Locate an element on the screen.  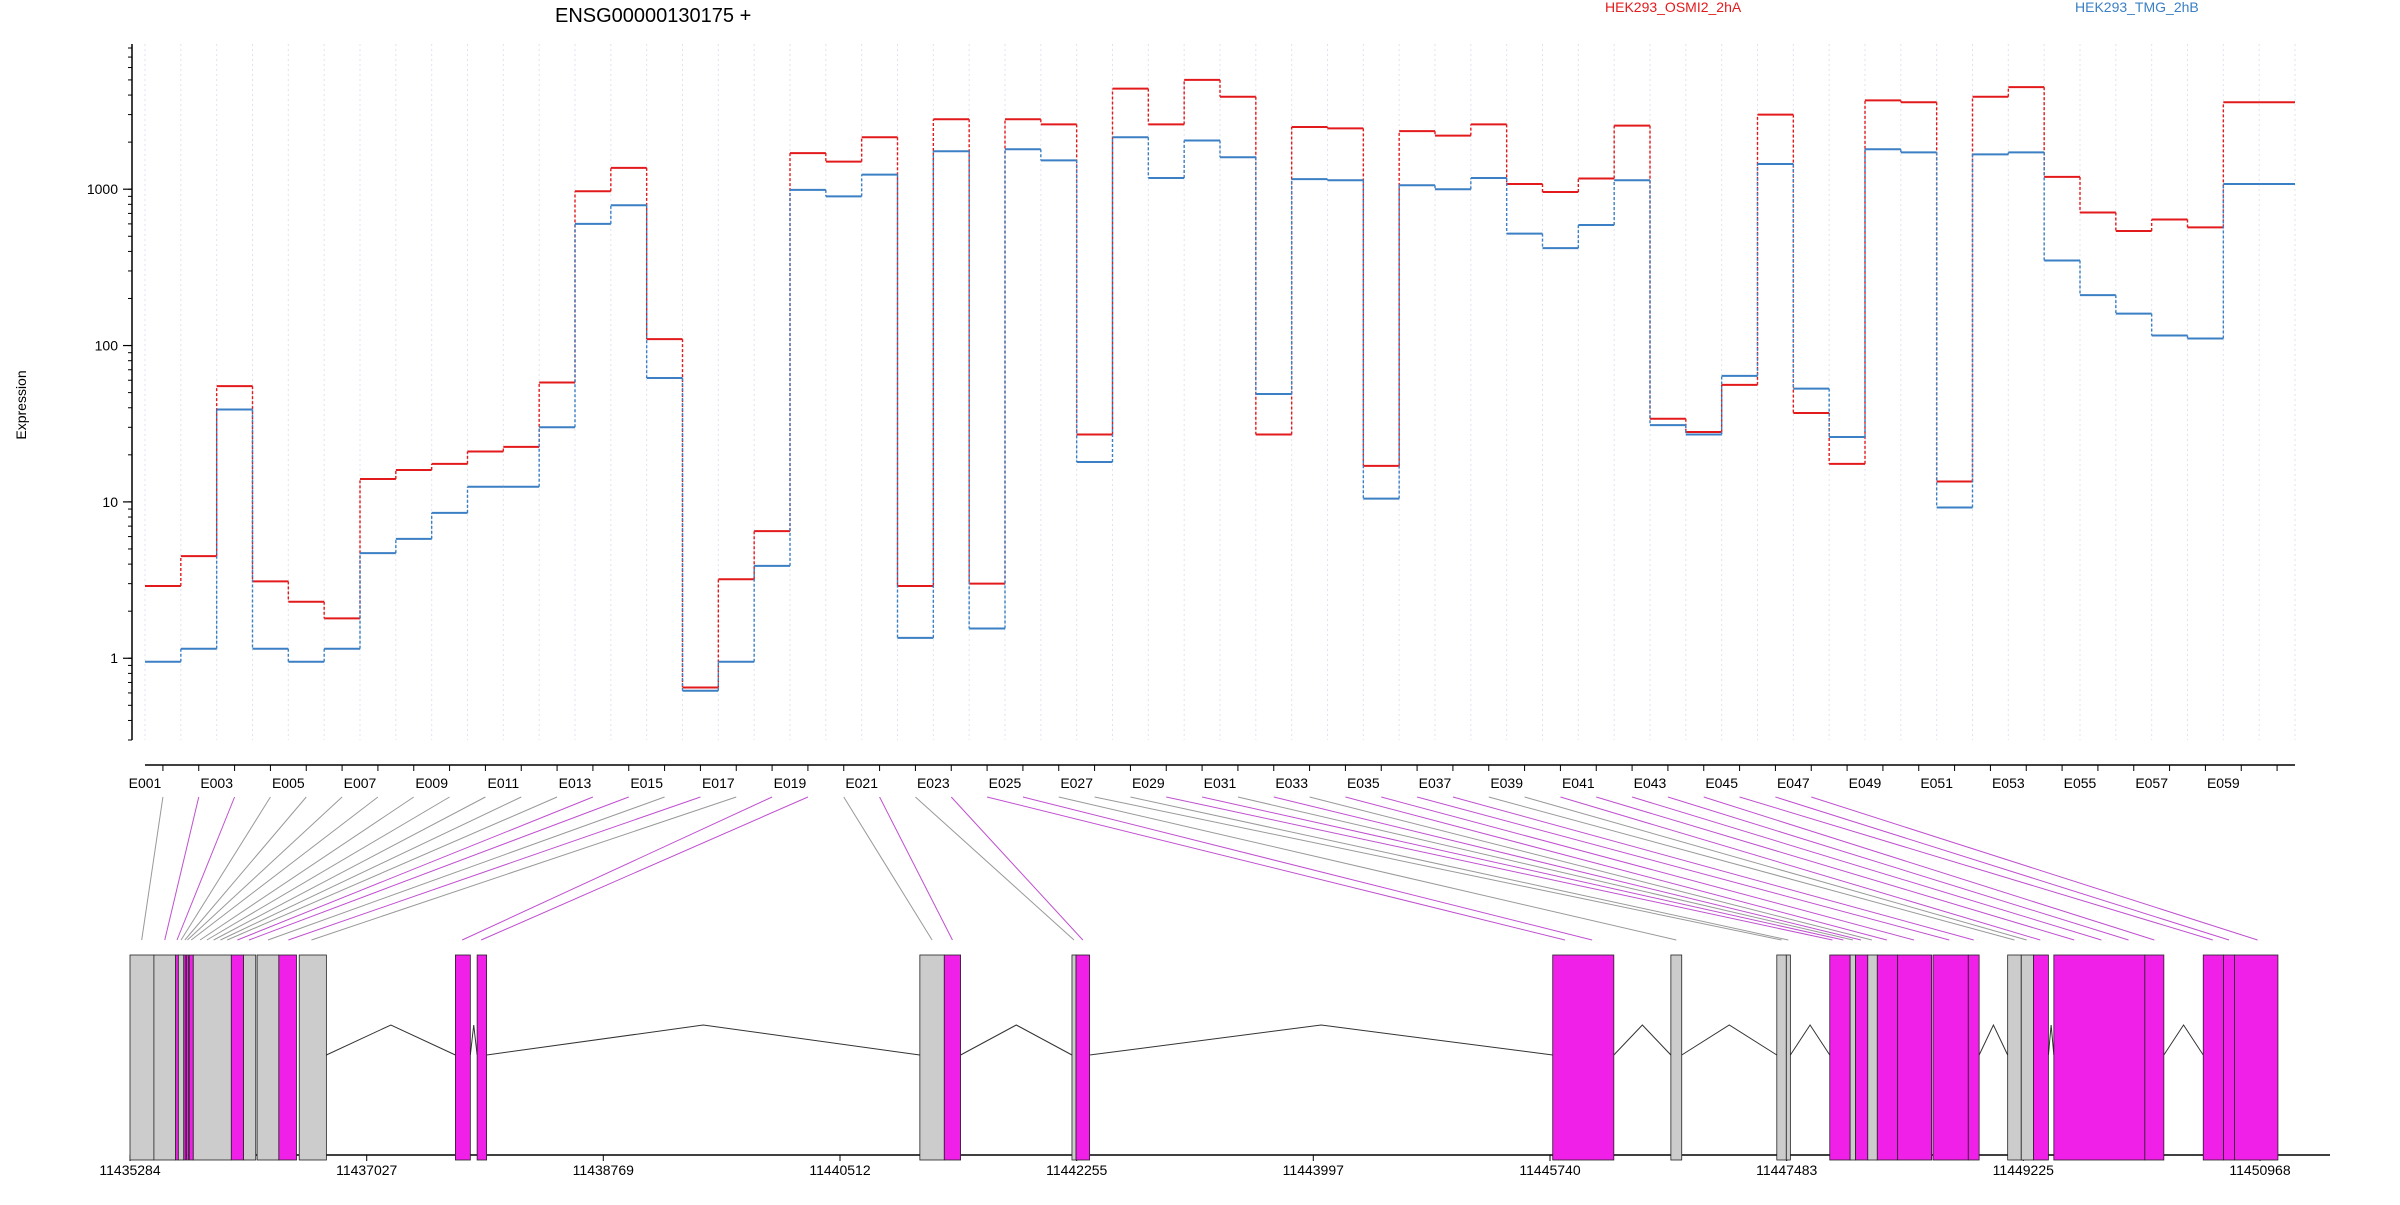
legend-label-series-2: HEK293_TMG_2hB is located at coordinates (2137, 7).